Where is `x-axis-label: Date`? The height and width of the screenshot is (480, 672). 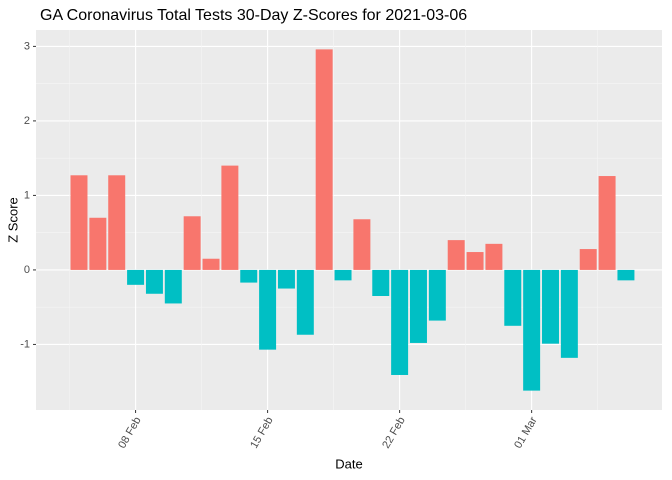
x-axis-label: Date is located at coordinates (348, 463).